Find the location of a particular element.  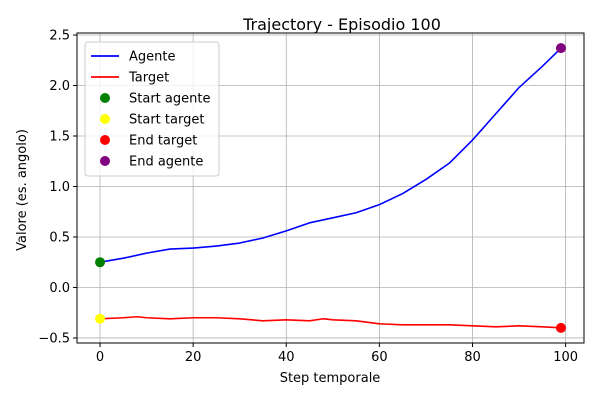

legend-label: Start target is located at coordinates (166, 120).